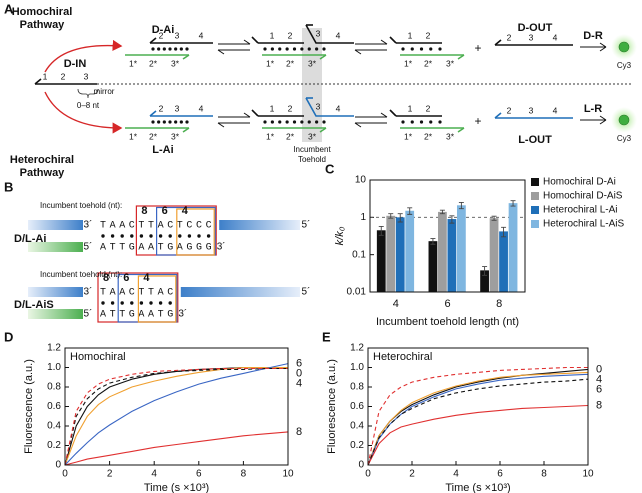  What do you see at coordinates (357, 445) in the screenshot?
I see `y-tick-label: 0.2` at bounding box center [357, 445].